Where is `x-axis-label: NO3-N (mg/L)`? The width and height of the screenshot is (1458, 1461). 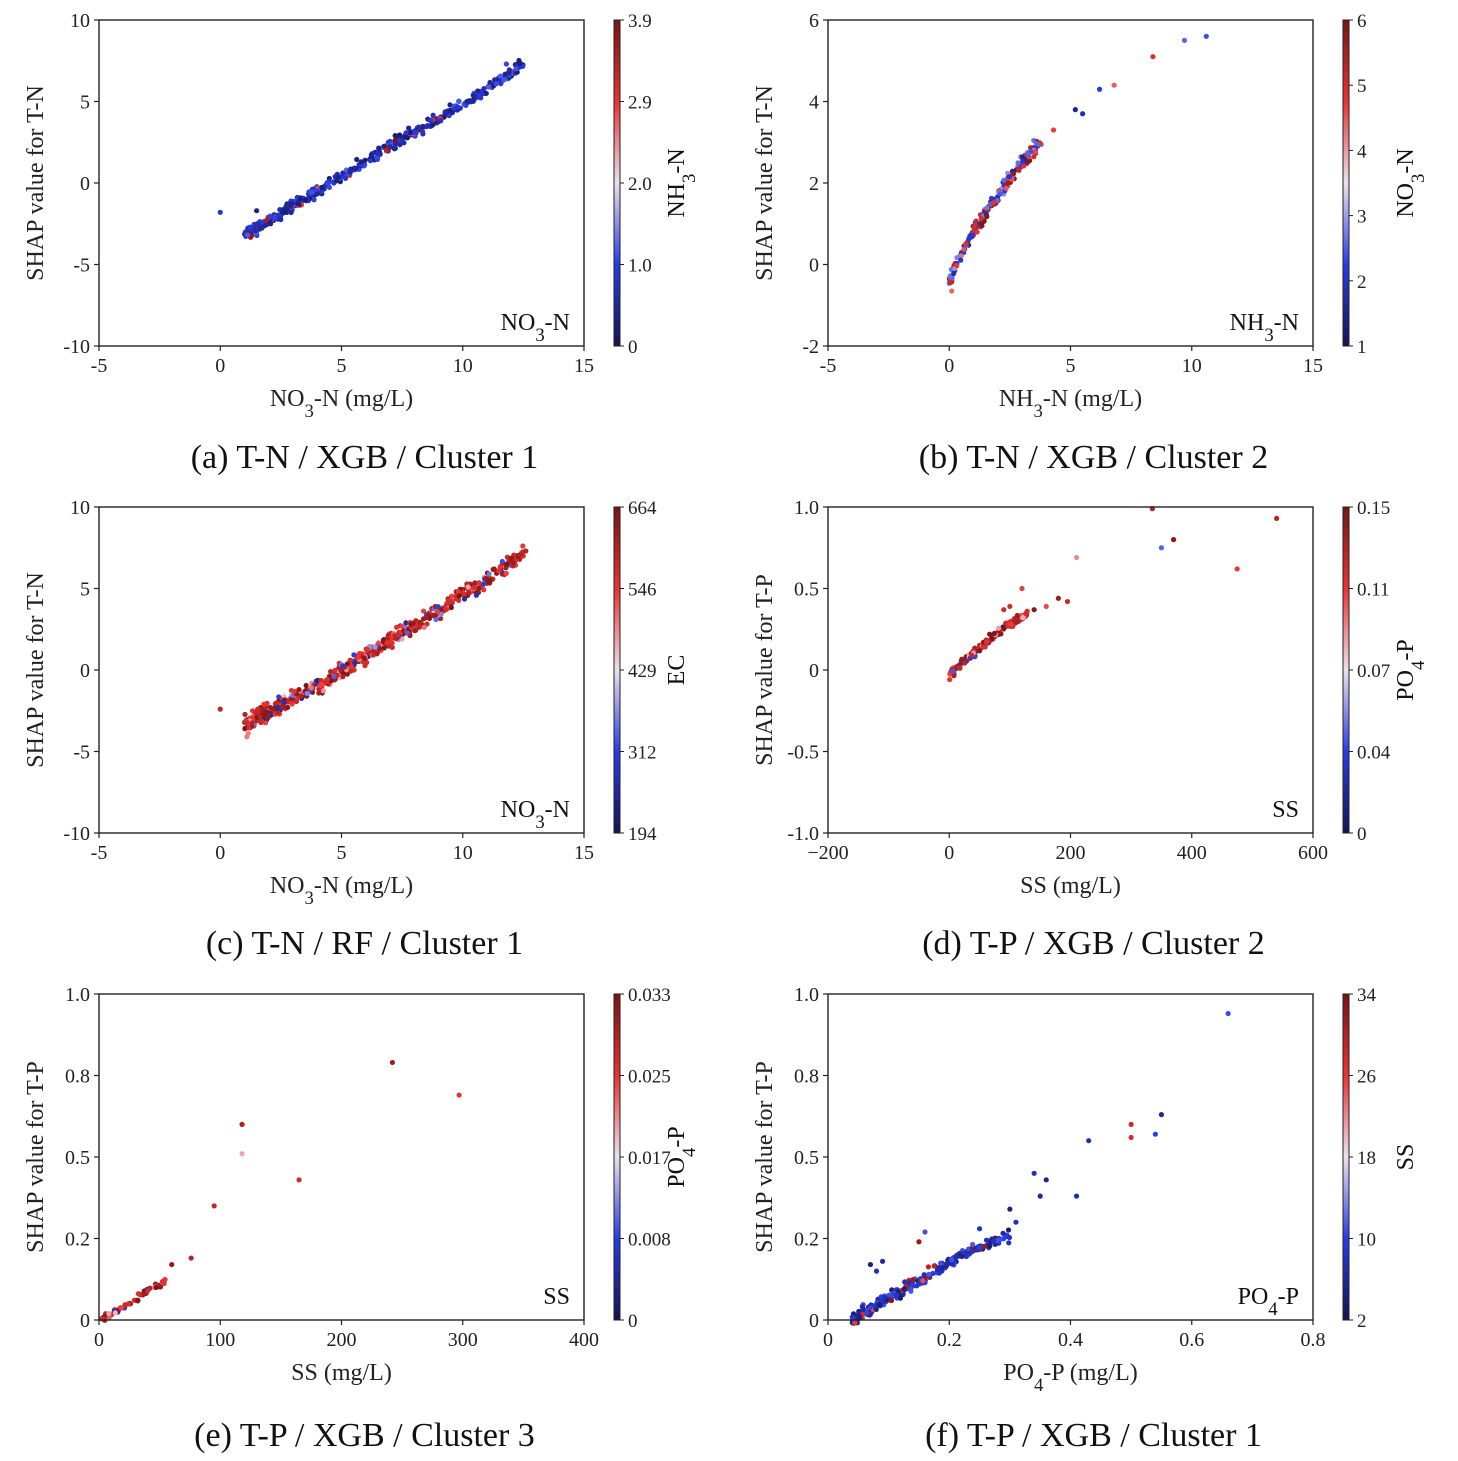
x-axis-label: NO3-N (mg/L) is located at coordinates (341, 891).